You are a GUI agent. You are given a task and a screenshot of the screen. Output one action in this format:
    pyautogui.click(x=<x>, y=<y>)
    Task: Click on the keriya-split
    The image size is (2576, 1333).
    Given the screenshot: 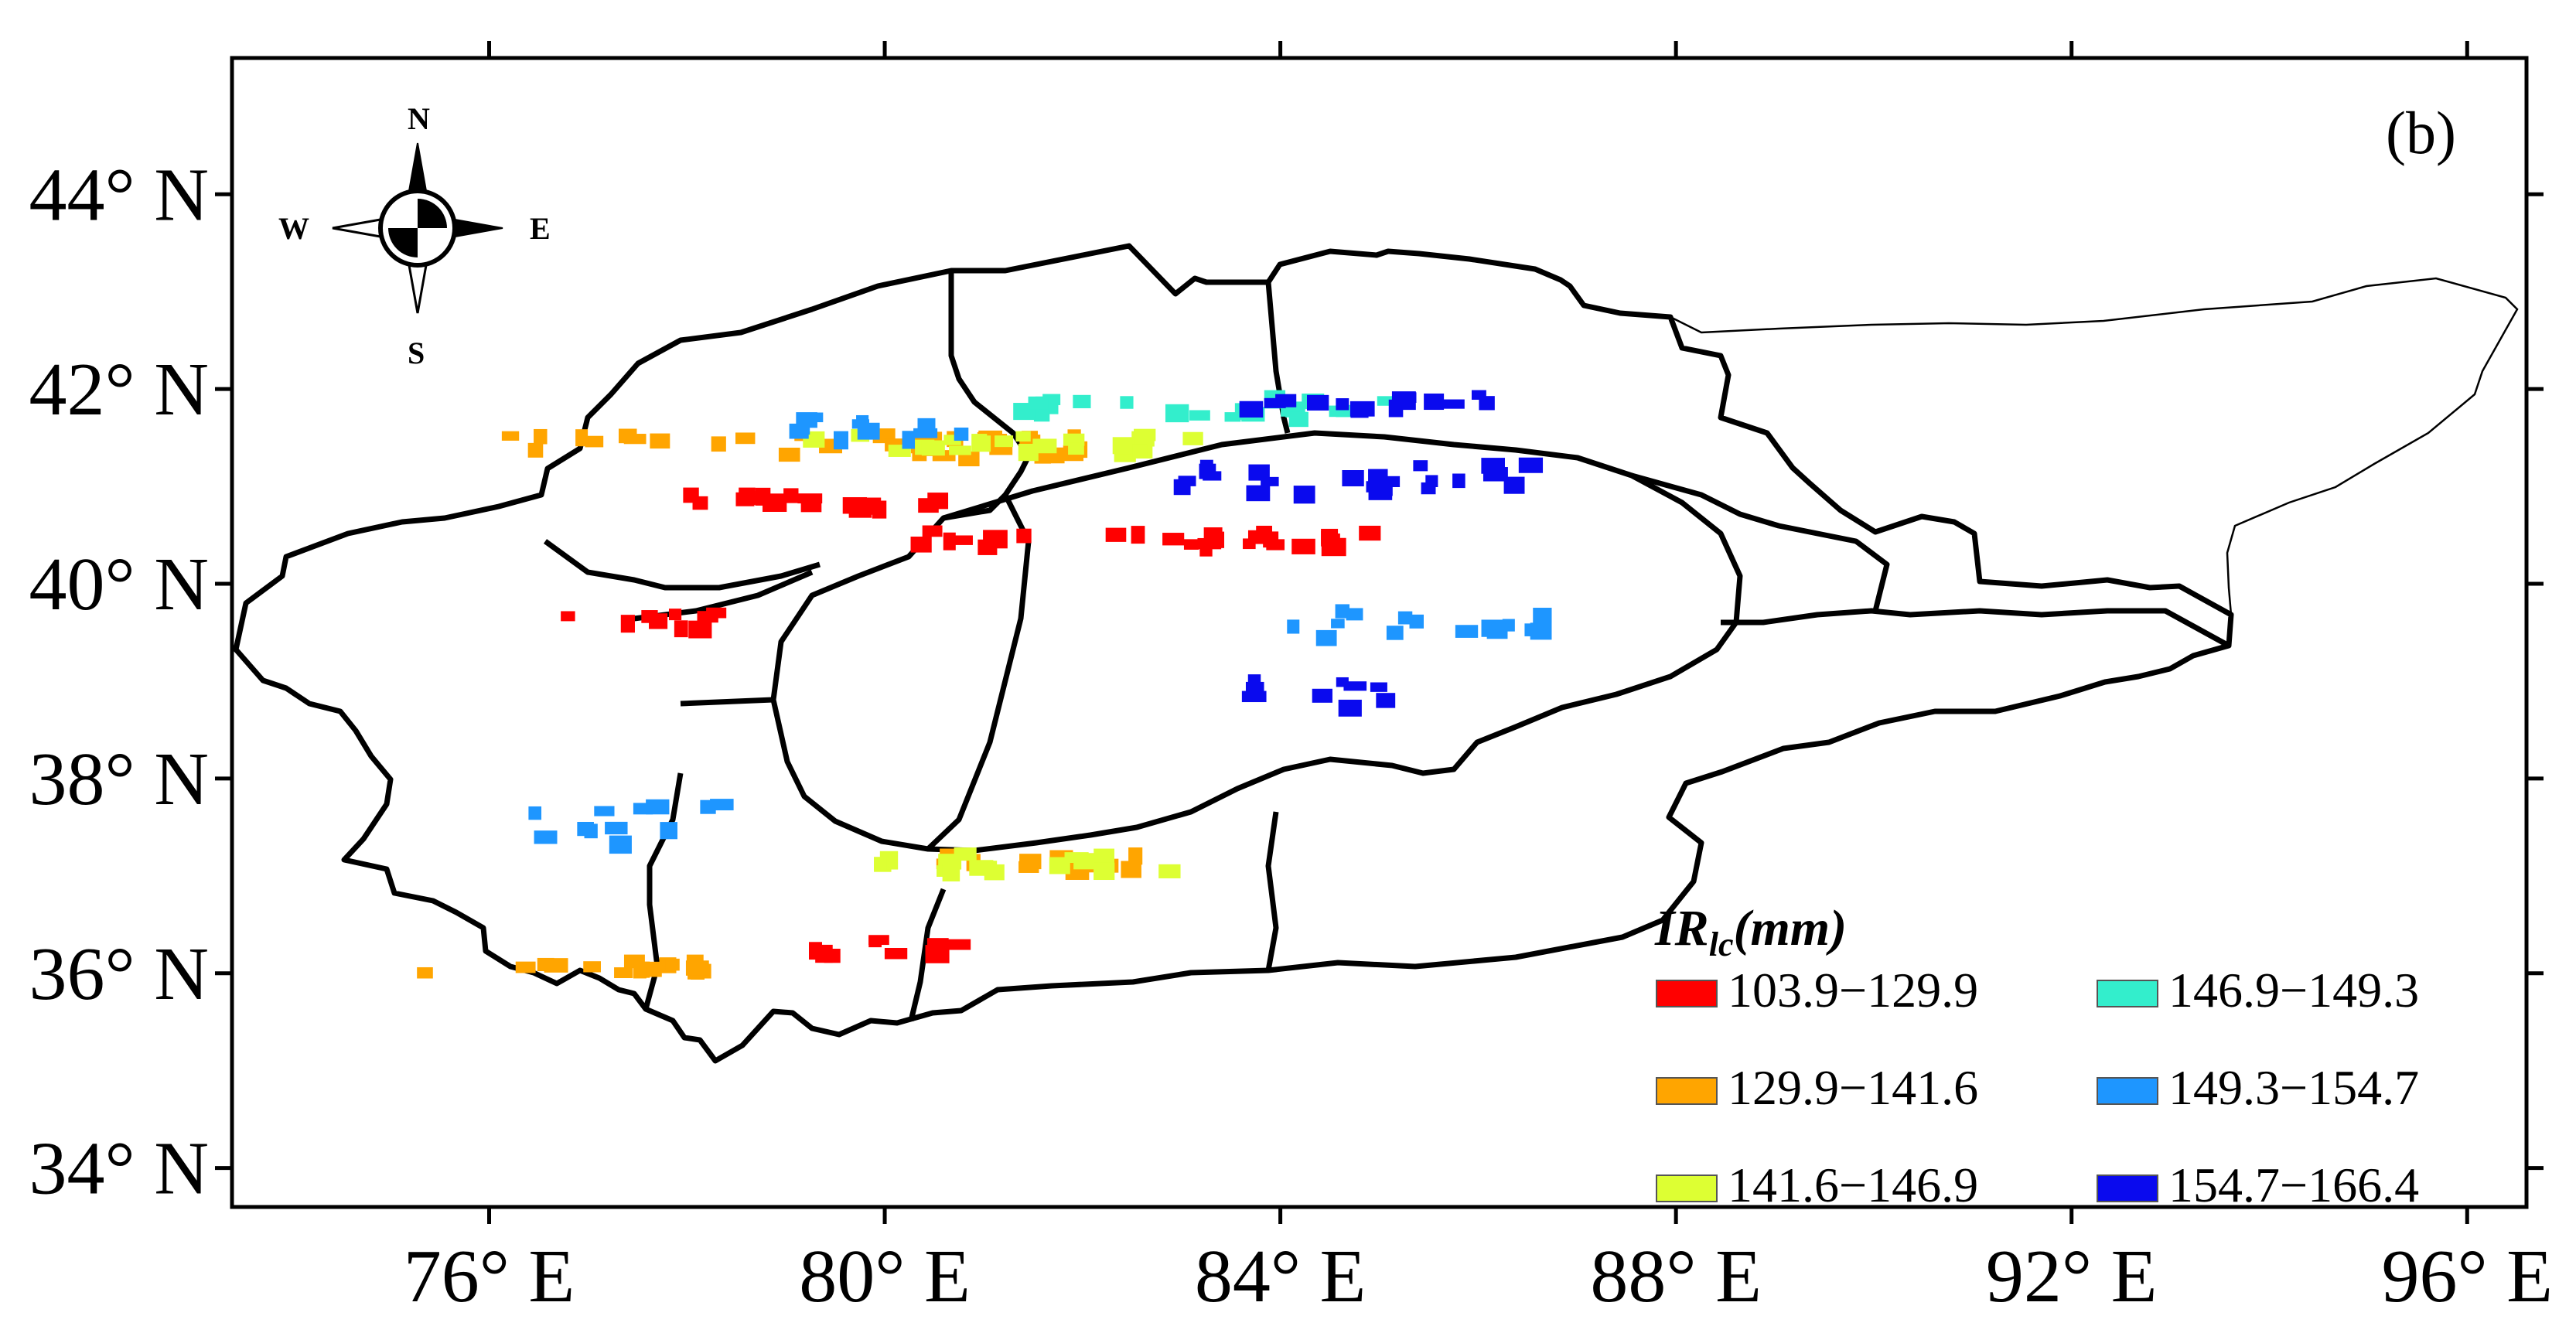 What is the action you would take?
    pyautogui.click(x=1272, y=891)
    